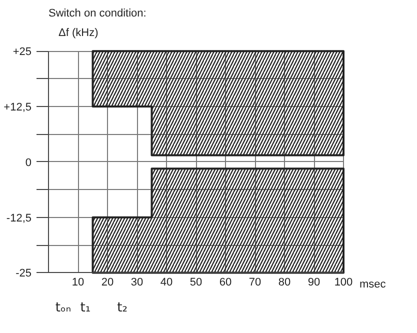  What do you see at coordinates (63, 308) in the screenshot?
I see `text: tₒₙ` at bounding box center [63, 308].